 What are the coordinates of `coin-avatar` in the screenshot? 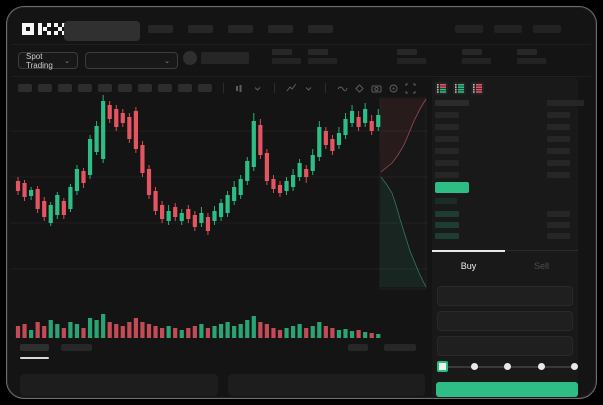 It's located at (190, 58).